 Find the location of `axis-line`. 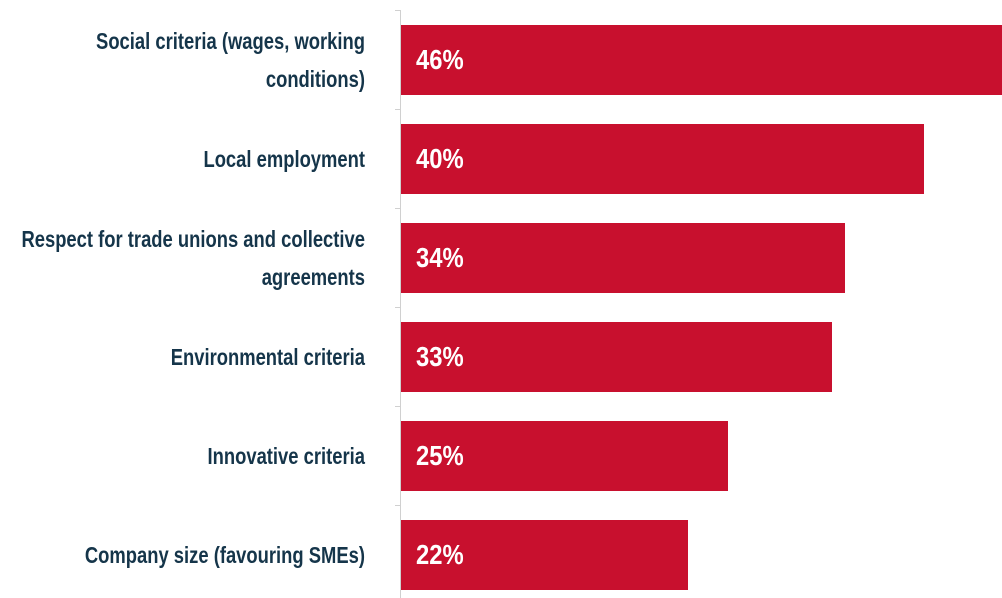

axis-line is located at coordinates (400, 304).